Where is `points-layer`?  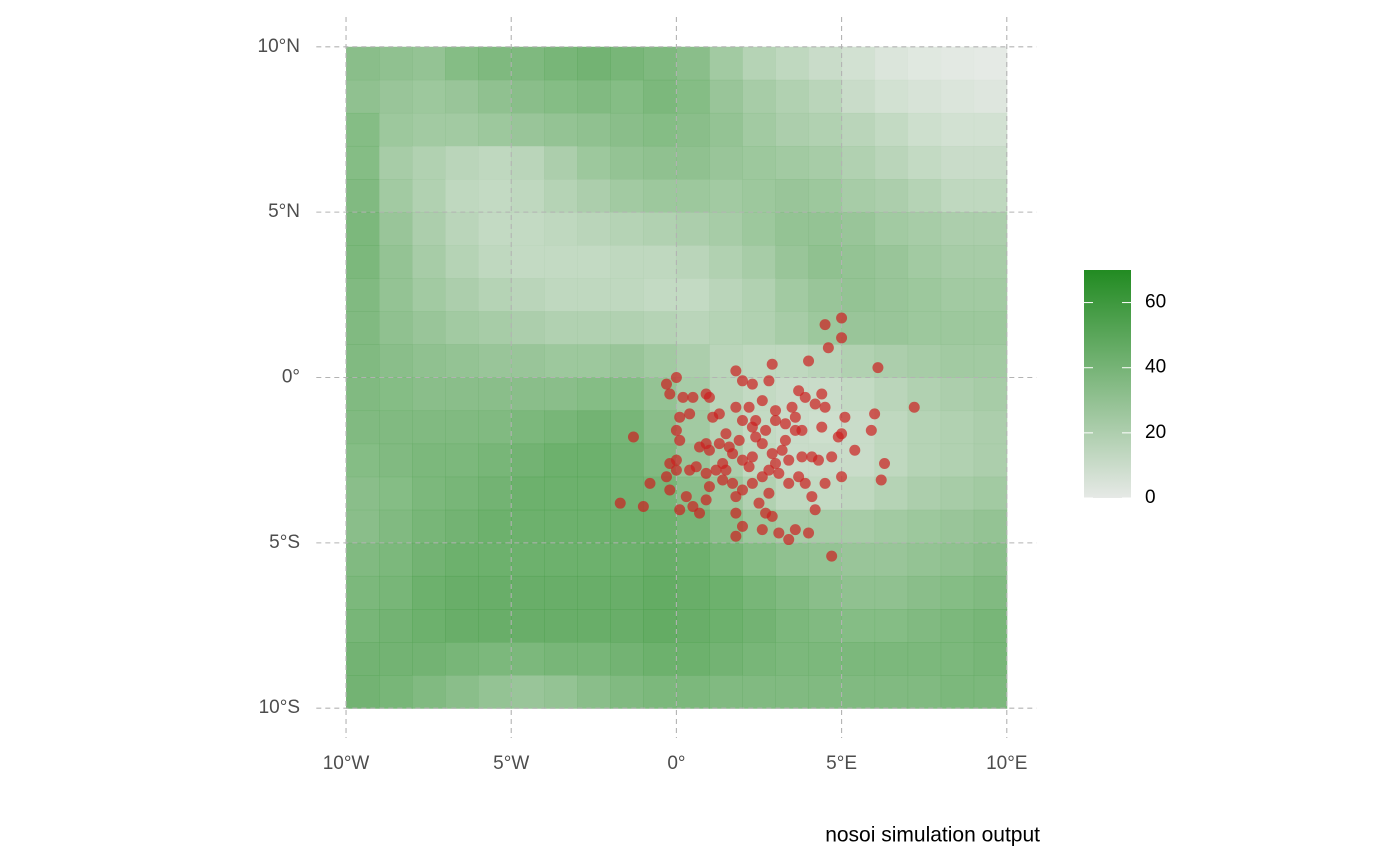 points-layer is located at coordinates (767, 437).